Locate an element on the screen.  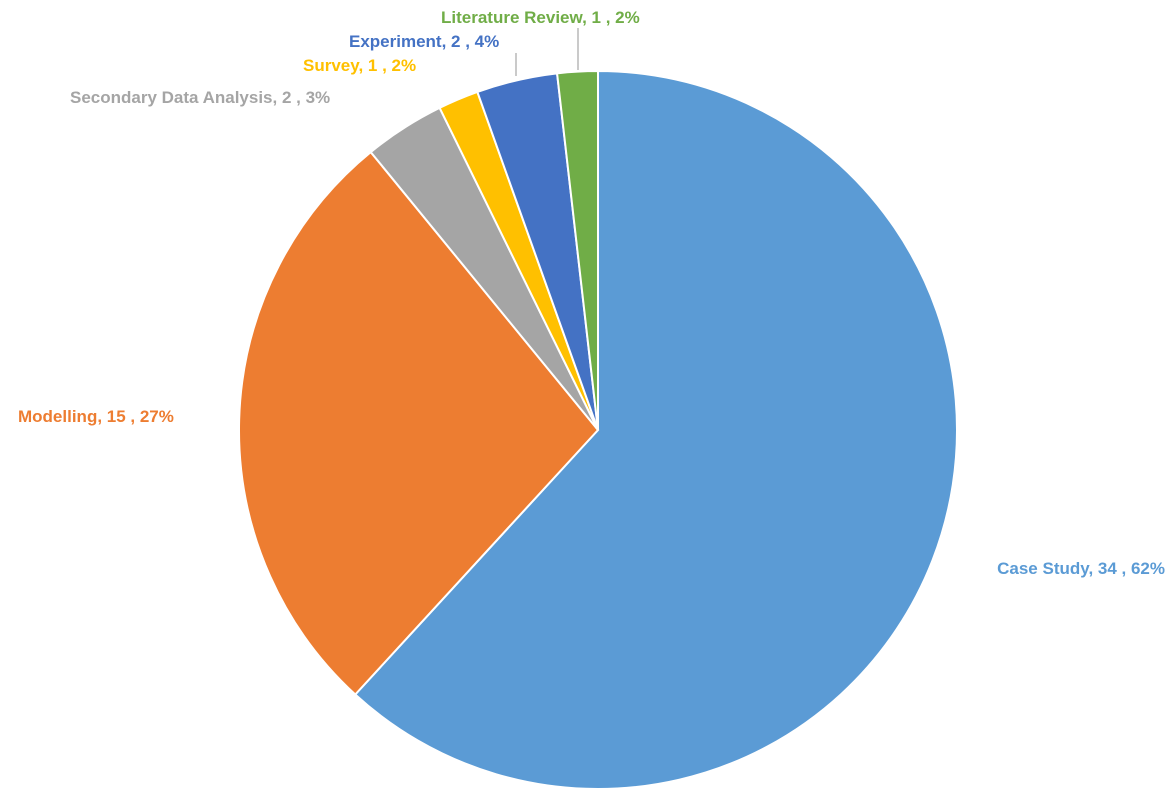
data-label-experiment: Experiment, 2 , 4% is located at coordinates (424, 41).